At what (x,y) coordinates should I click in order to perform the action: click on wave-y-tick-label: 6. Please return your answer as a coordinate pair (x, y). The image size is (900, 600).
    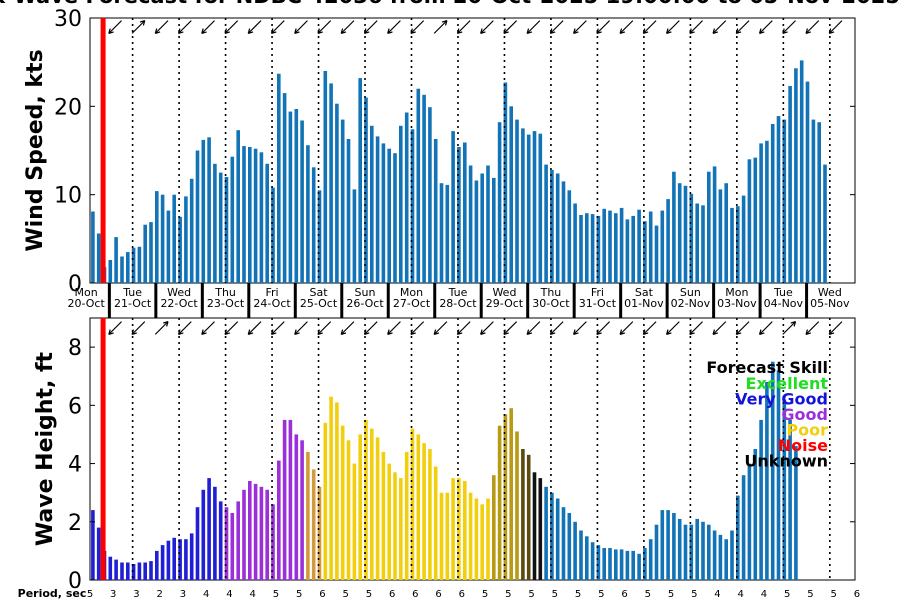
    Looking at the image, I should click on (75, 406).